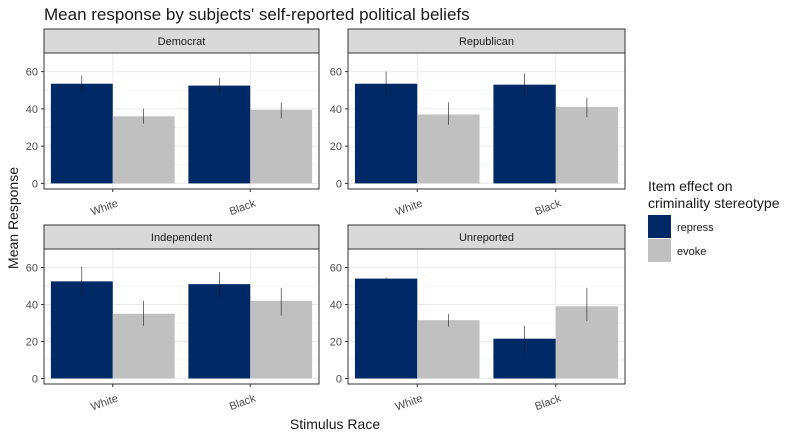 This screenshot has height=438, width=800. I want to click on x-axis-title: Stimulus Race, so click(335, 424).